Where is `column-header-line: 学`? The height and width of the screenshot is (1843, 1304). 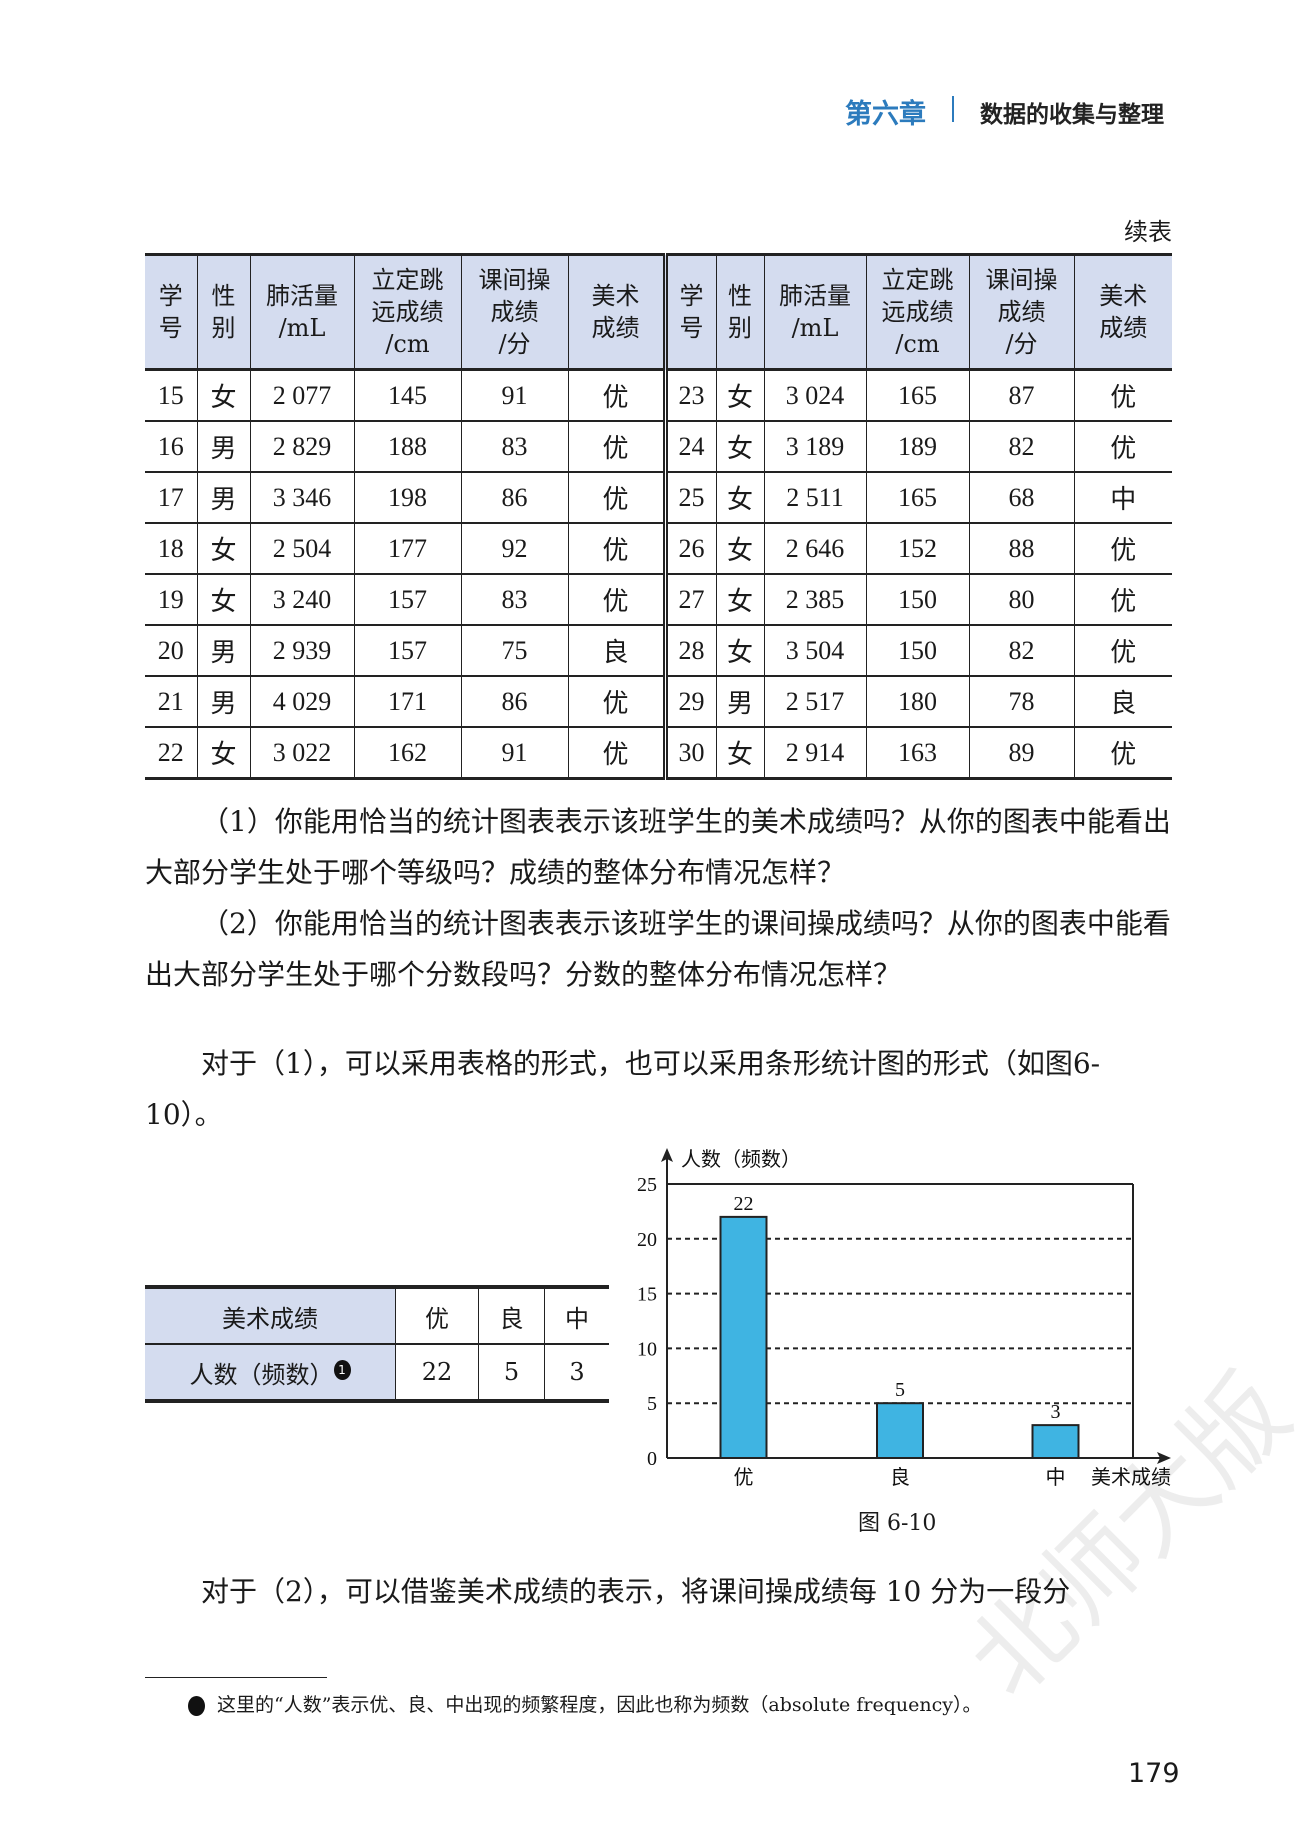
column-header-line: 学 is located at coordinates (170, 296).